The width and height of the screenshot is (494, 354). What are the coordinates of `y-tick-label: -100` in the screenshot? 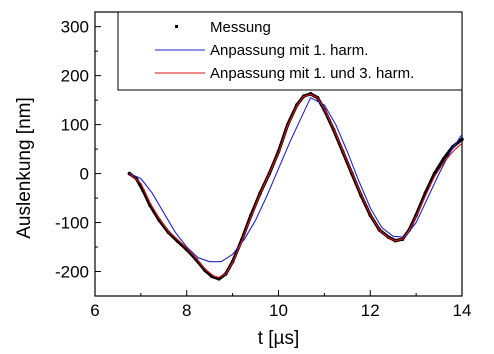 It's located at (72, 223).